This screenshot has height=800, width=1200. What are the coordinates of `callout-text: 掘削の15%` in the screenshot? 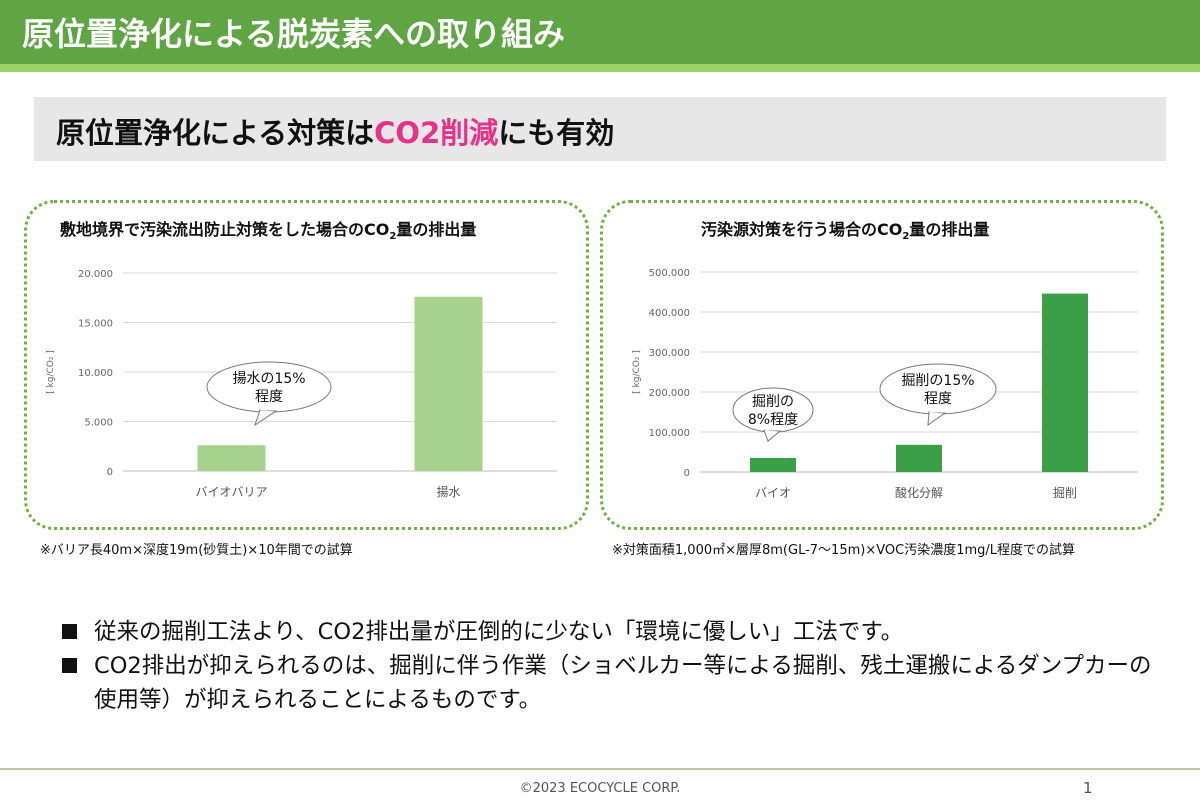 It's located at (937, 381).